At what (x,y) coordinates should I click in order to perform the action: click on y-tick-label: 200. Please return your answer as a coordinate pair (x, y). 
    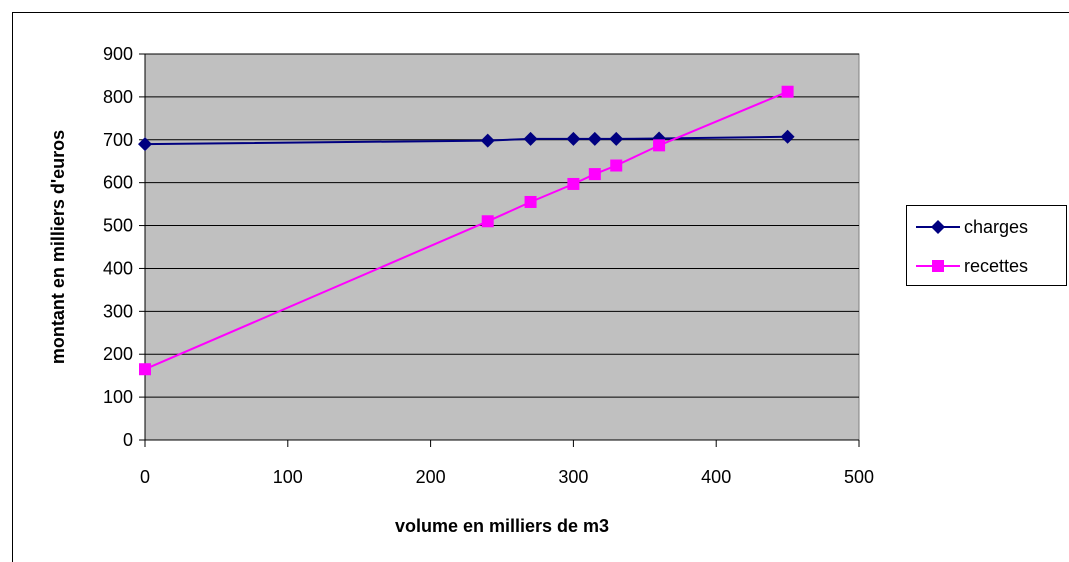
    Looking at the image, I should click on (118, 354).